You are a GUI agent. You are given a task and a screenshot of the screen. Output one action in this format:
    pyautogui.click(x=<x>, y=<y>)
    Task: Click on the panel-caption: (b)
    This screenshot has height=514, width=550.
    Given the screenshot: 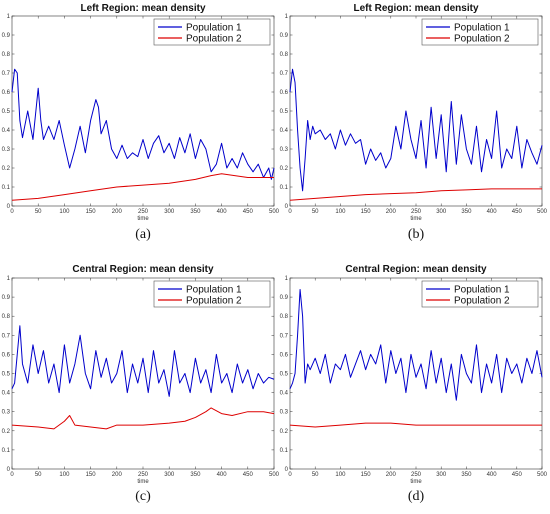 What is the action you would take?
    pyautogui.click(x=416, y=234)
    